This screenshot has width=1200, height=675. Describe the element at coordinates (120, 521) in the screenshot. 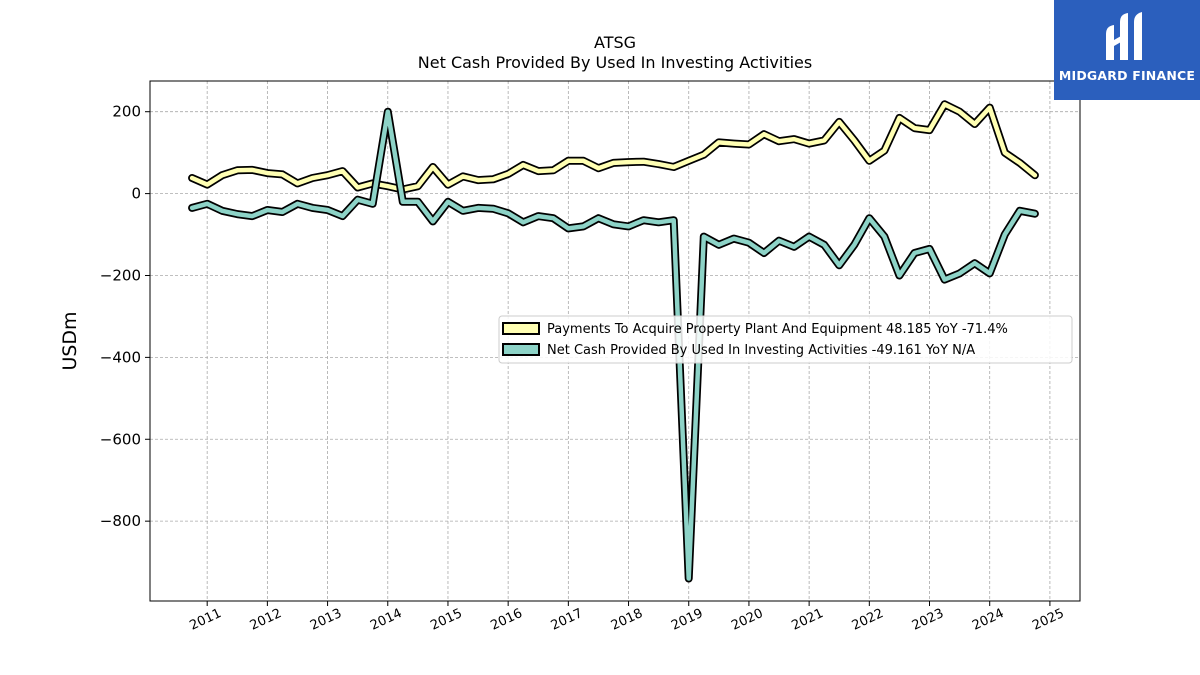

I see `y-tick-label: −800` at that location.